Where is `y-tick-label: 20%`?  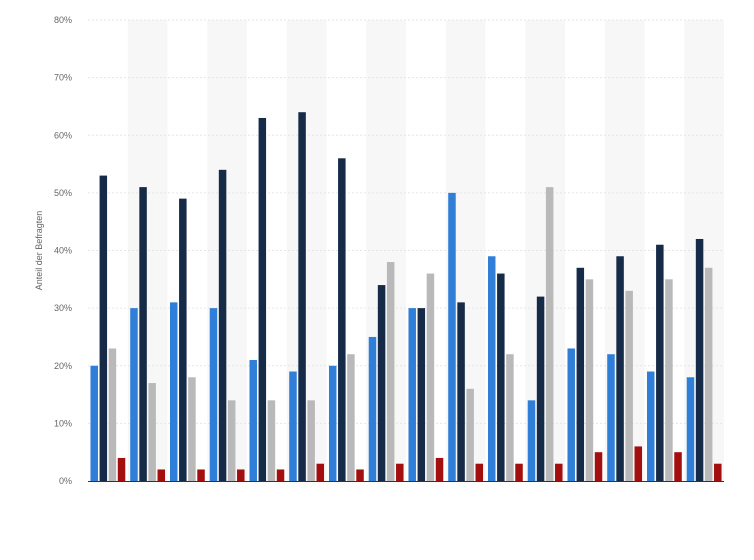 y-tick-label: 20% is located at coordinates (63, 366).